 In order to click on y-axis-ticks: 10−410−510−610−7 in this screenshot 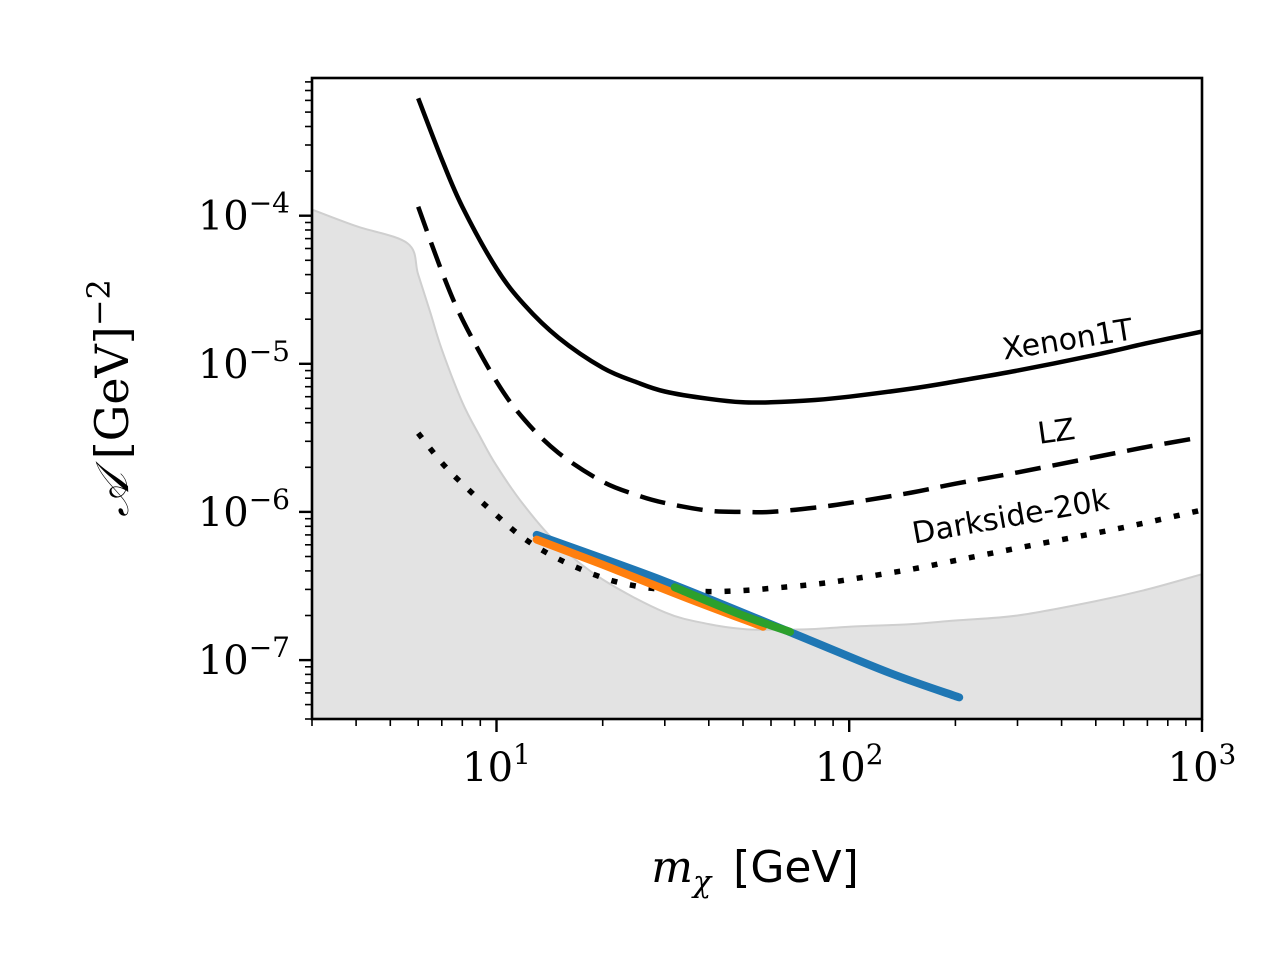, I will do `click(255, 400)`.